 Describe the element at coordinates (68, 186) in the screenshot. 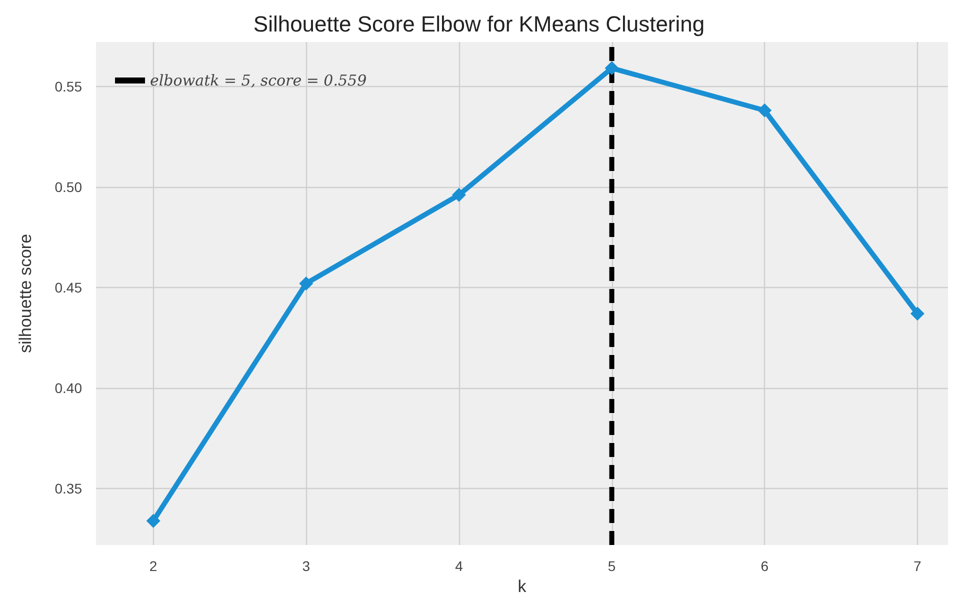

I see `y-tick-label: 0.50` at that location.